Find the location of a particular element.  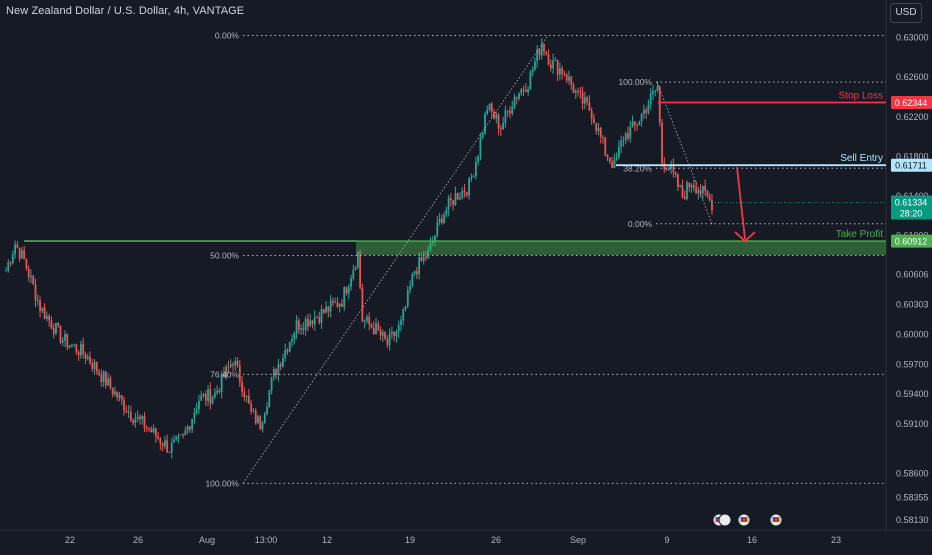

currency-button: USD is located at coordinates (906, 13).